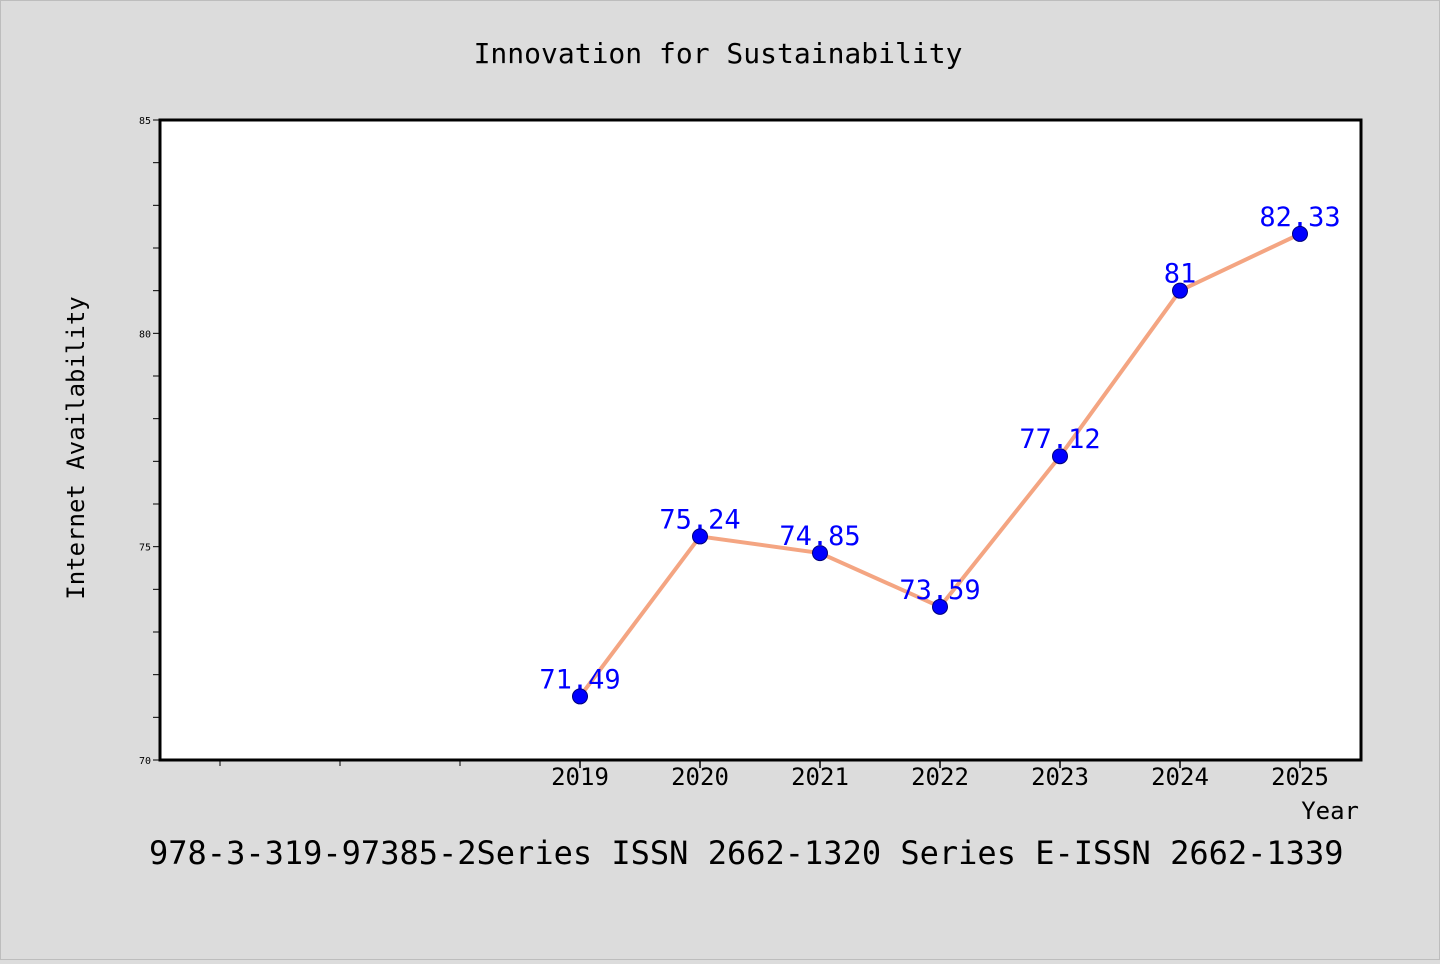 This screenshot has width=1440, height=964. What do you see at coordinates (1180, 290) in the screenshot?
I see `data-point-2024` at bounding box center [1180, 290].